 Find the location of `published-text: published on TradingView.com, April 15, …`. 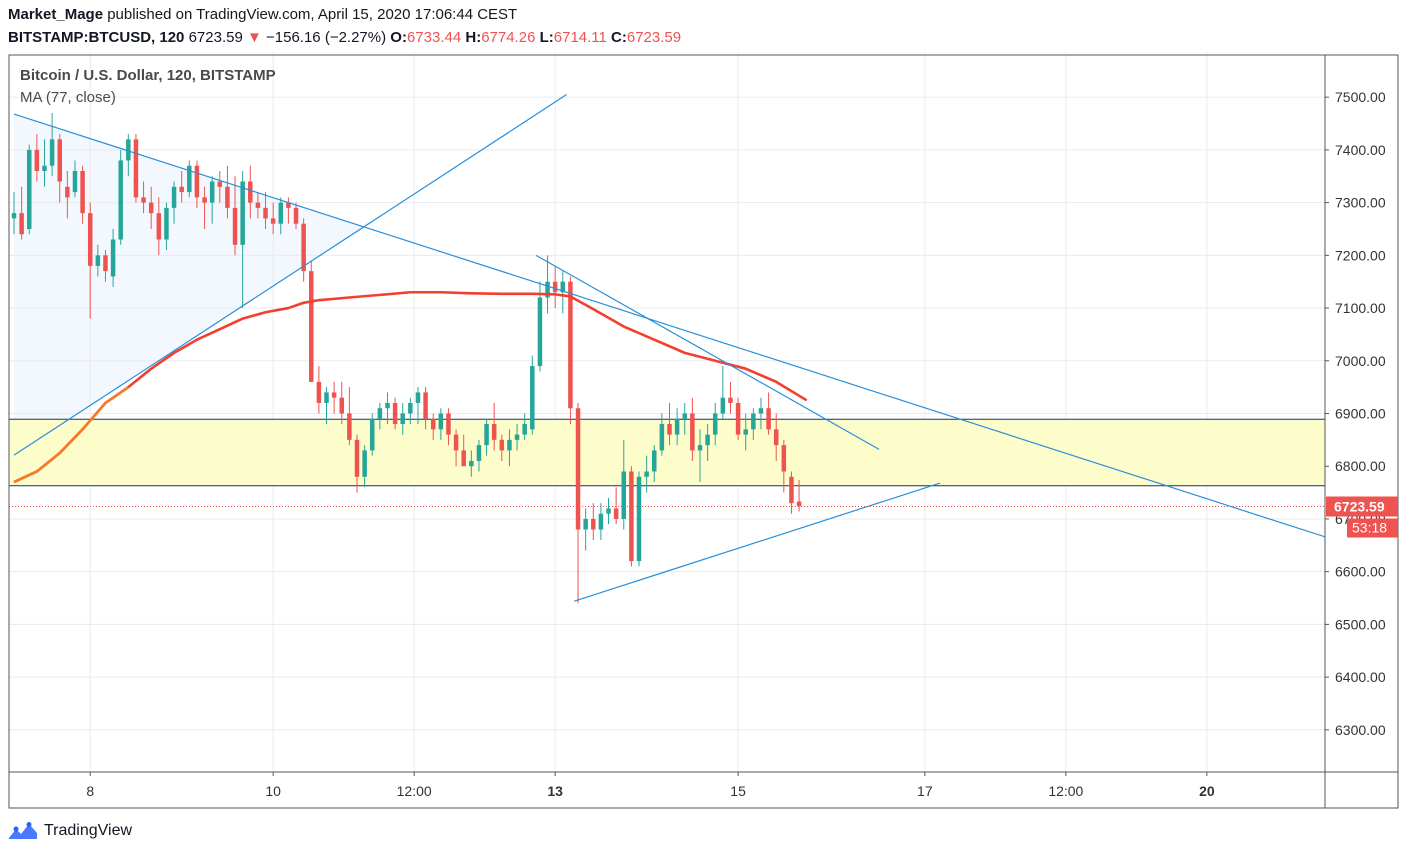

published-text: published on TradingView.com, April 15, … is located at coordinates (312, 14).